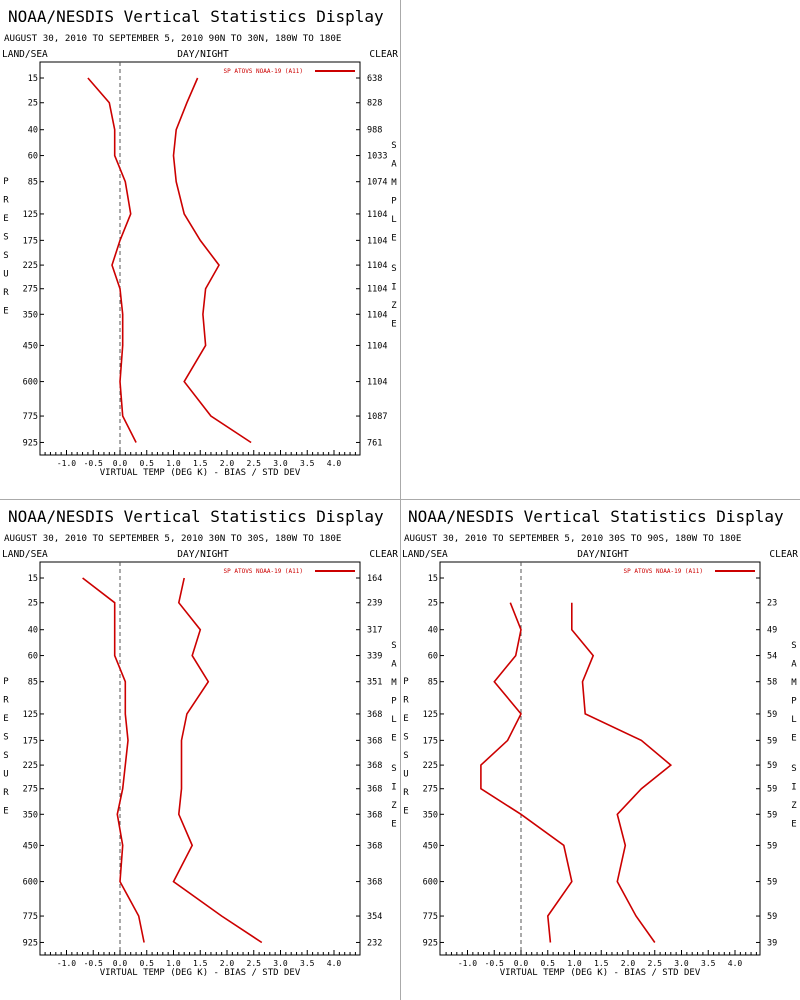 This screenshot has height=1000, width=800. I want to click on panel-divider-vertical, so click(400, 500).